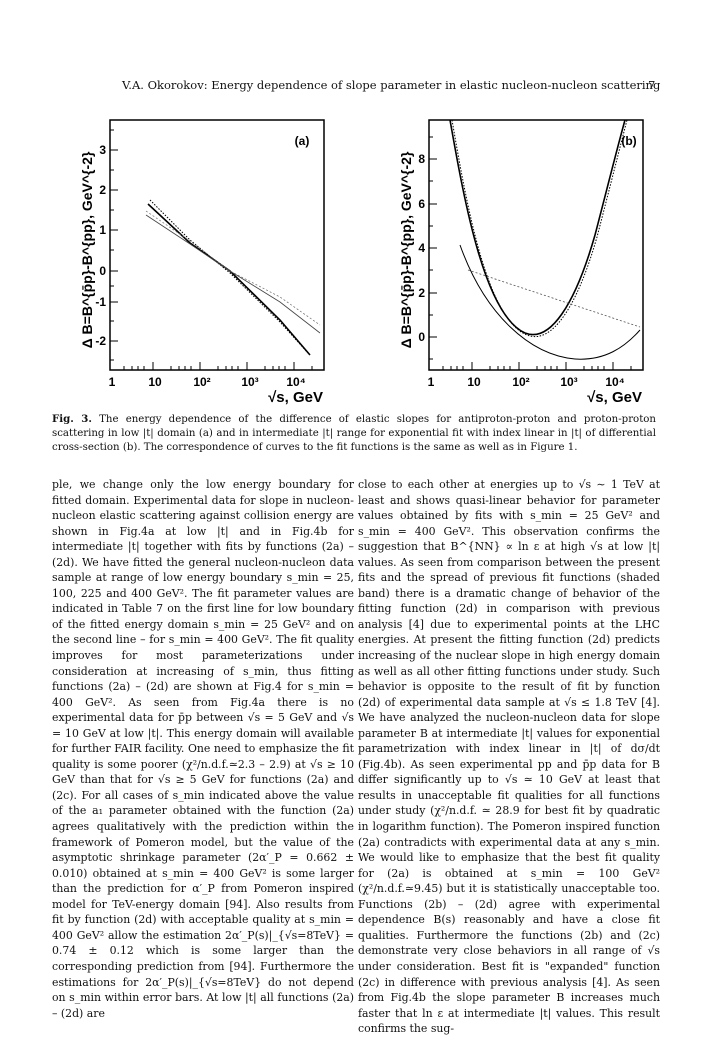 This screenshot has height=1037, width=707. I want to click on panel-a-curve-steep, so click(229, 279).